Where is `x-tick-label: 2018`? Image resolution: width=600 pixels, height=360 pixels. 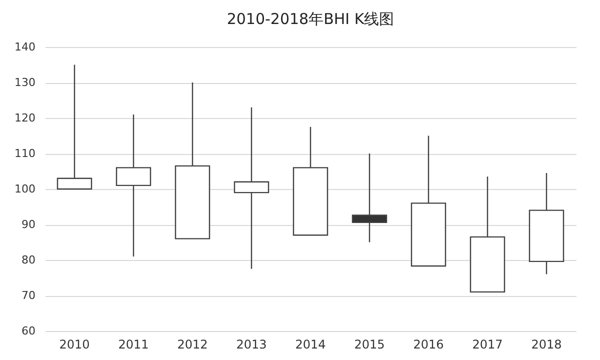 x-tick-label: 2018 is located at coordinates (546, 345).